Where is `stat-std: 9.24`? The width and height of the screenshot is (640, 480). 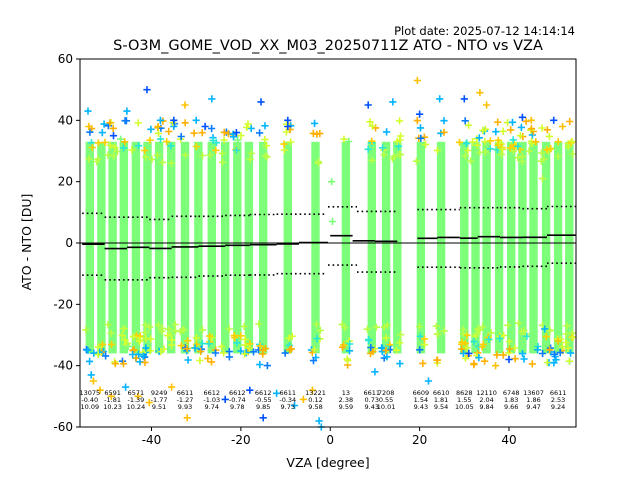 stat-std: 9.24 is located at coordinates (558, 407).